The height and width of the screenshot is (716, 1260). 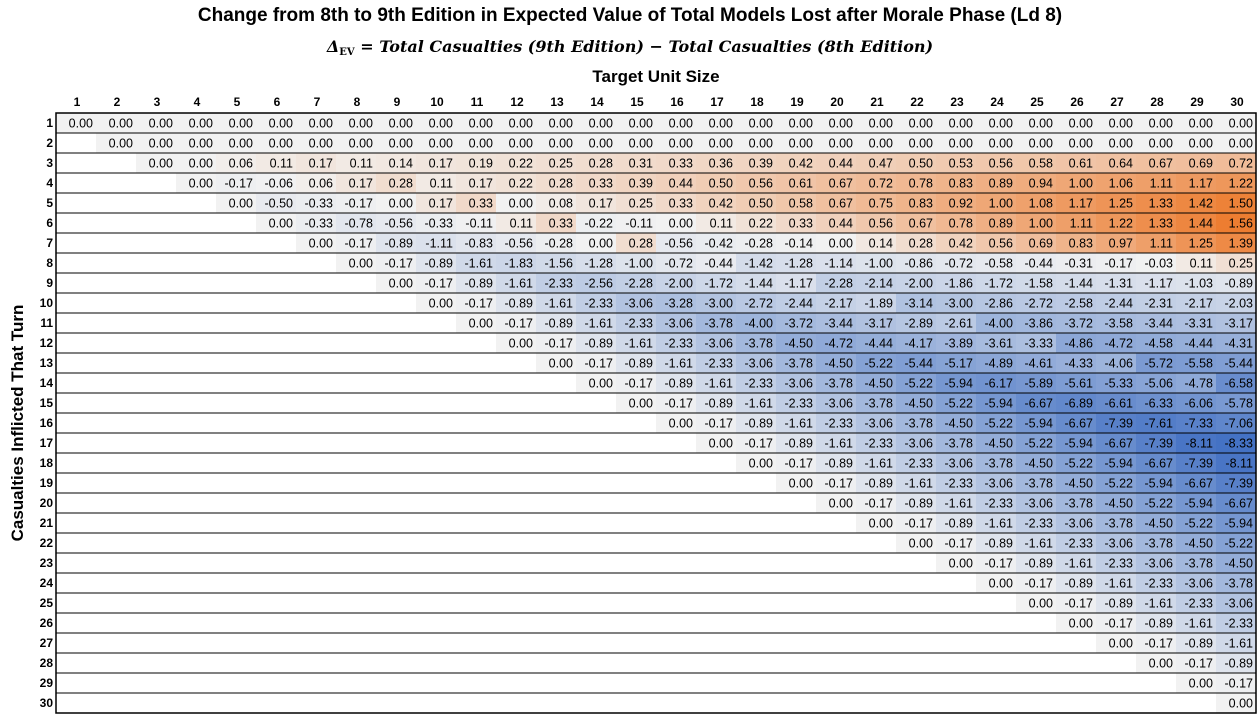 I want to click on cell-value: -0.50, so click(x=279, y=204).